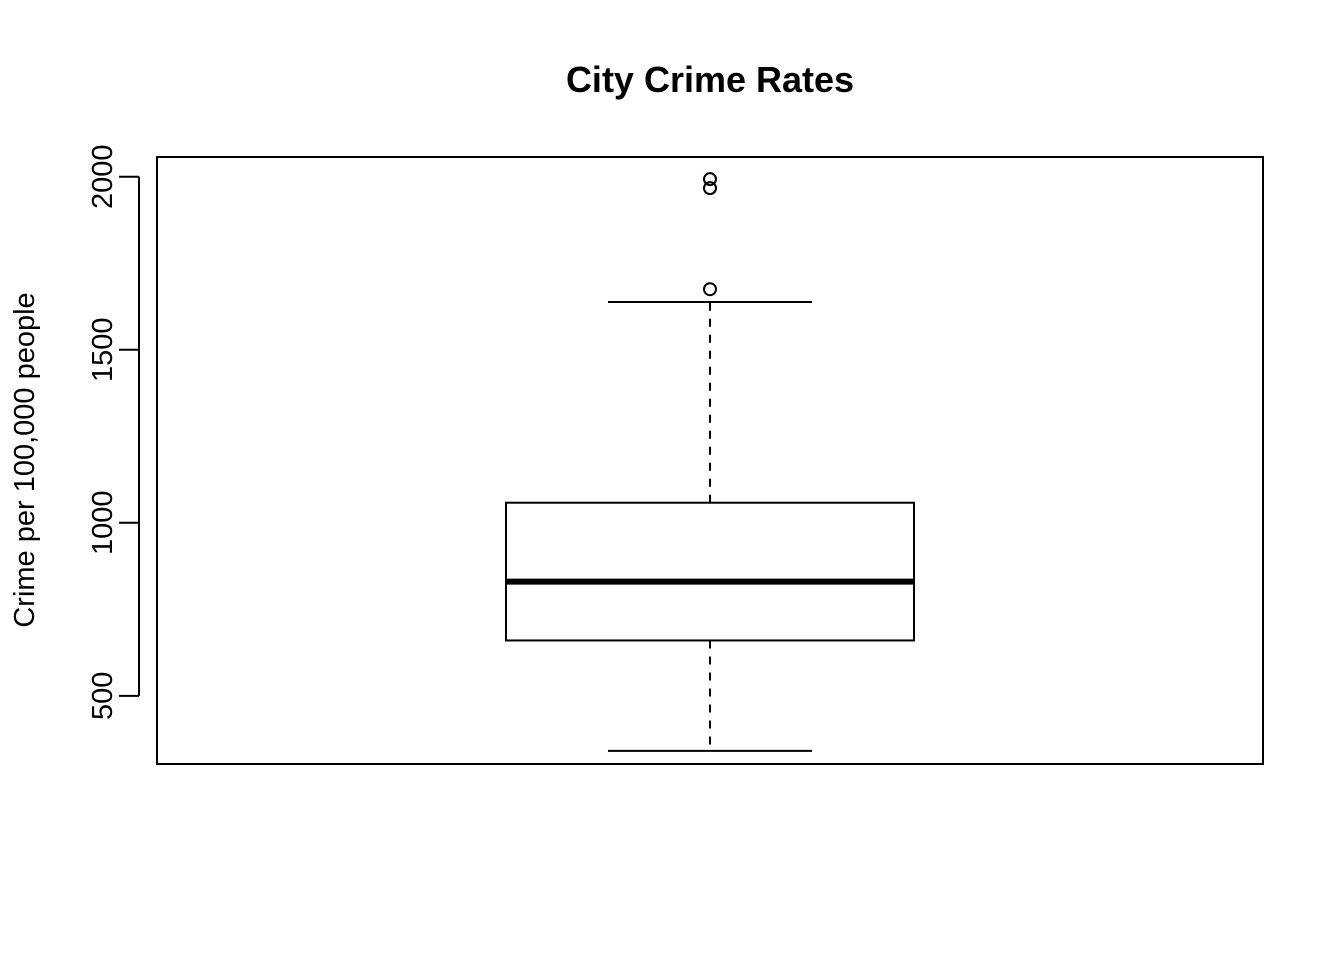 This screenshot has width=1344, height=960. What do you see at coordinates (103, 350) in the screenshot?
I see `y-tick-label: 1500` at bounding box center [103, 350].